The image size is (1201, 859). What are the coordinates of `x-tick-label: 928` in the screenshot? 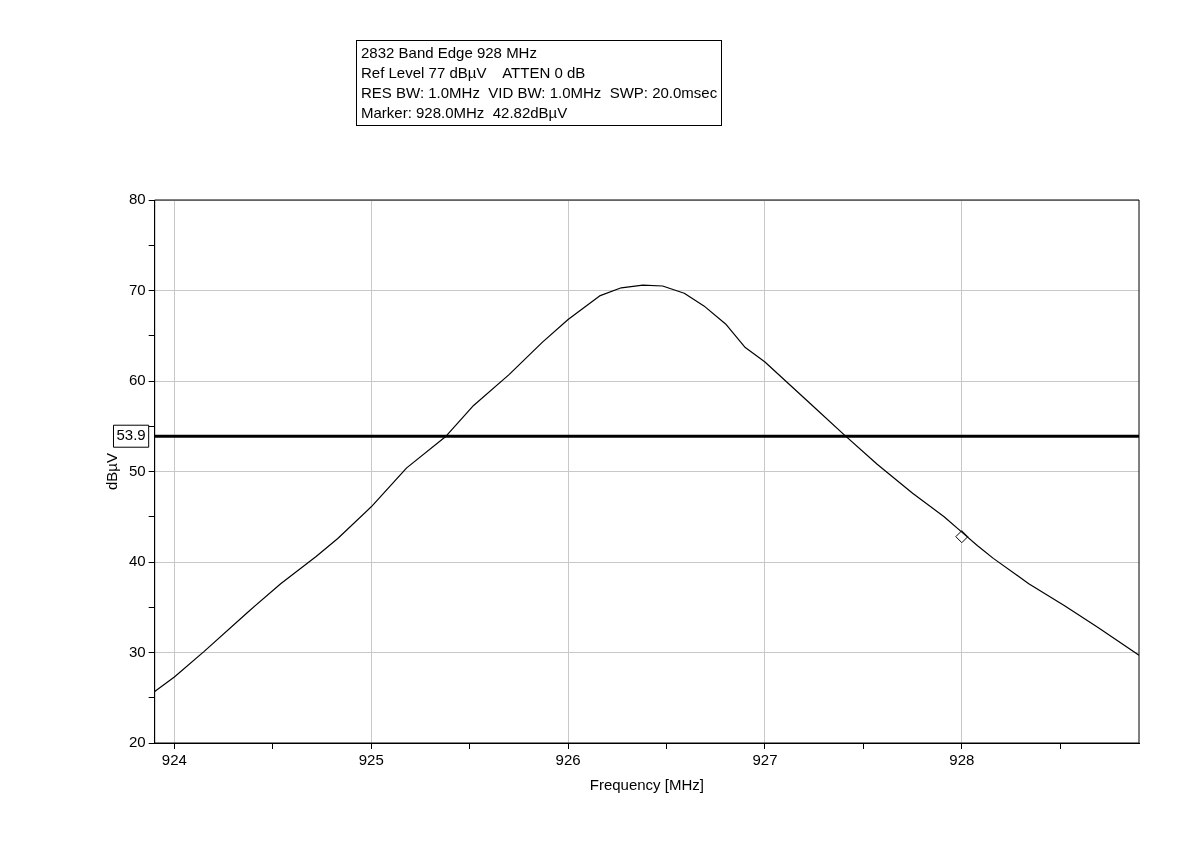 It's located at (962, 760).